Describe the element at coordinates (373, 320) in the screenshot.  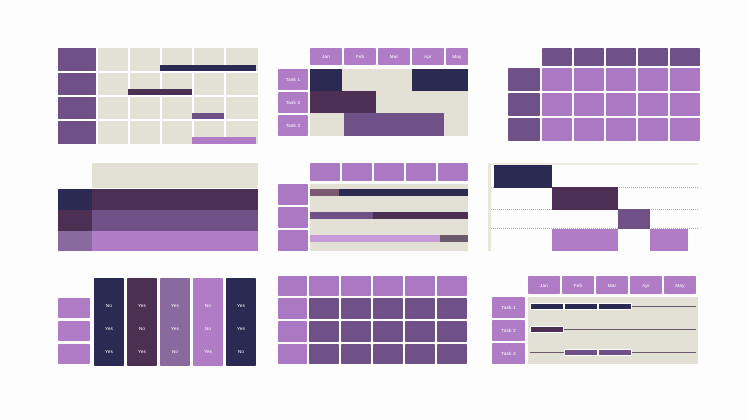
I see `chart-8-dense-matrix` at that location.